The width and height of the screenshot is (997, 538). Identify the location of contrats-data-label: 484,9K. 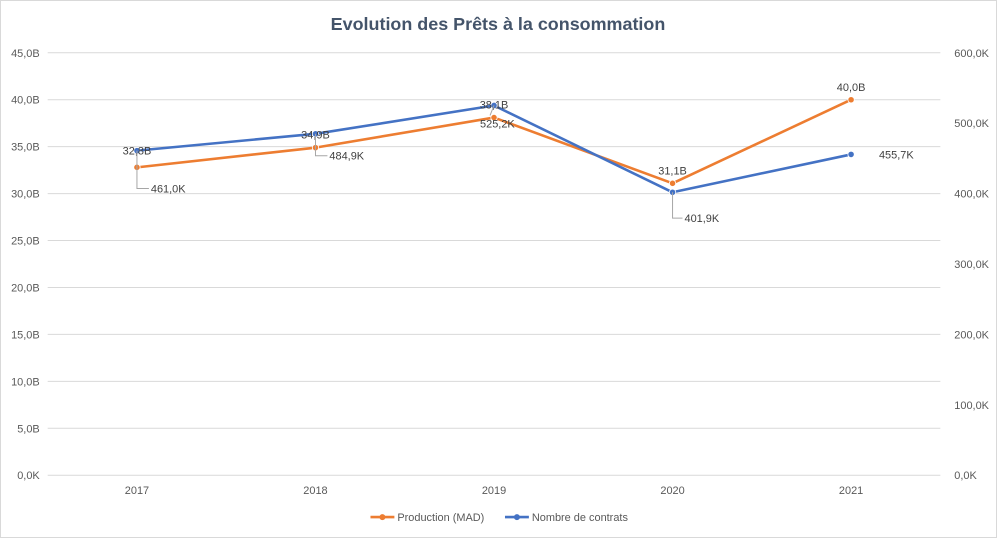
(346, 157).